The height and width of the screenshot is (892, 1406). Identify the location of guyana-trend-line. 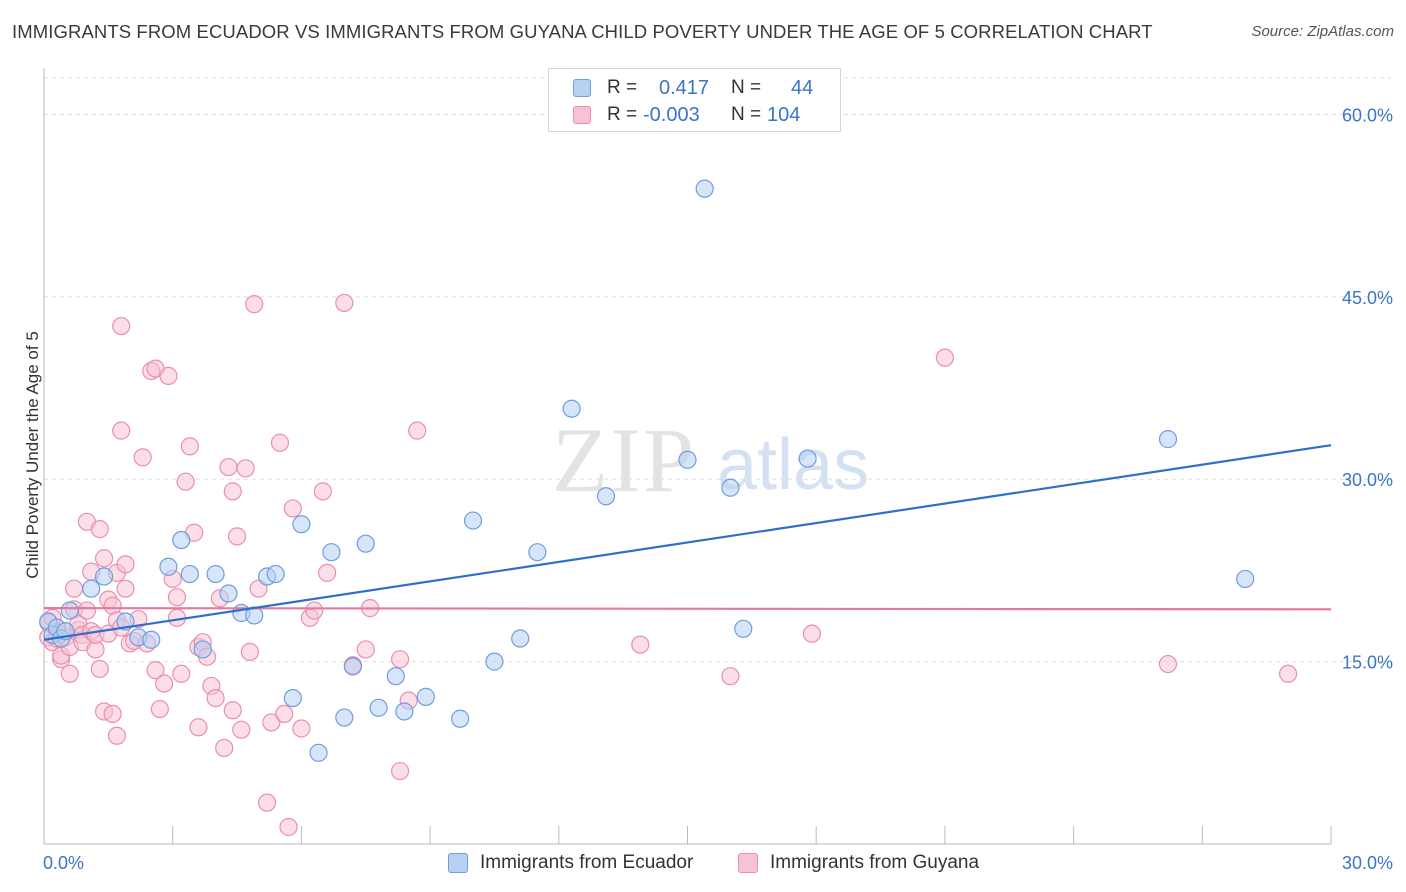
(687, 609).